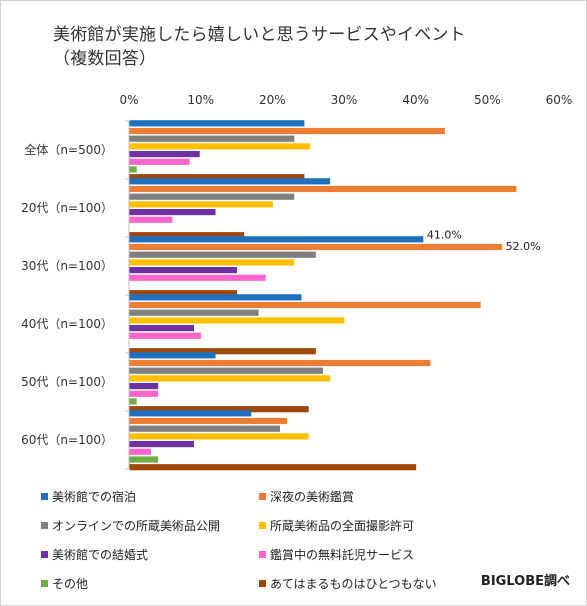 This screenshot has height=606, width=587. What do you see at coordinates (136, 526) in the screenshot?
I see `legend-label: オンラインでの所蔵美術品公開` at bounding box center [136, 526].